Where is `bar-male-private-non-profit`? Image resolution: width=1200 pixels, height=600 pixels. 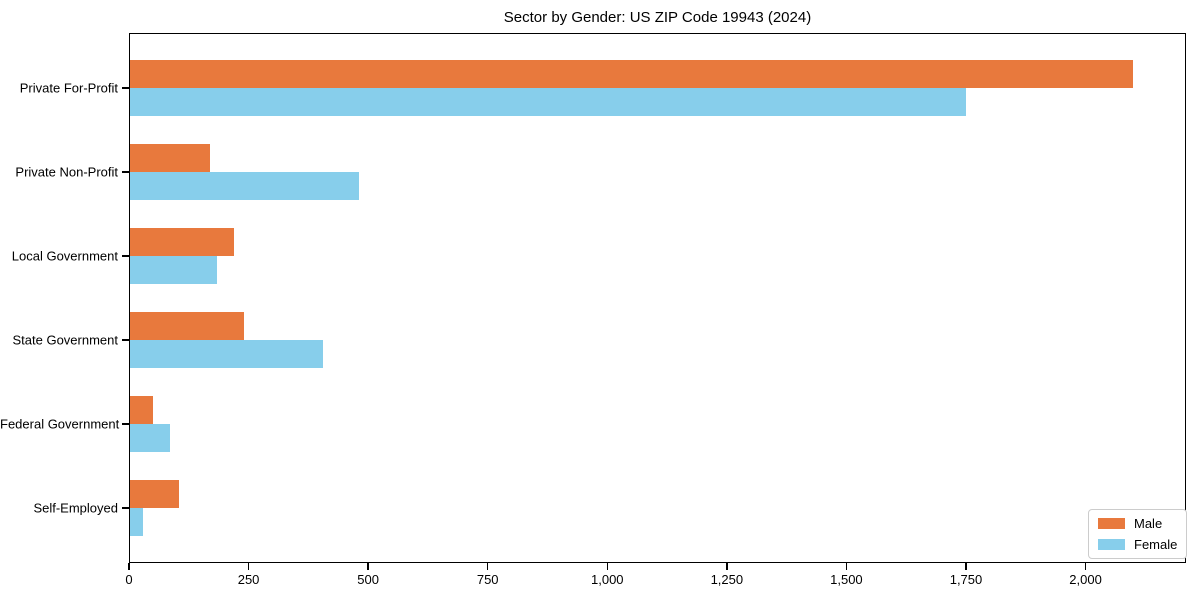
bar-male-private-non-profit is located at coordinates (170, 158).